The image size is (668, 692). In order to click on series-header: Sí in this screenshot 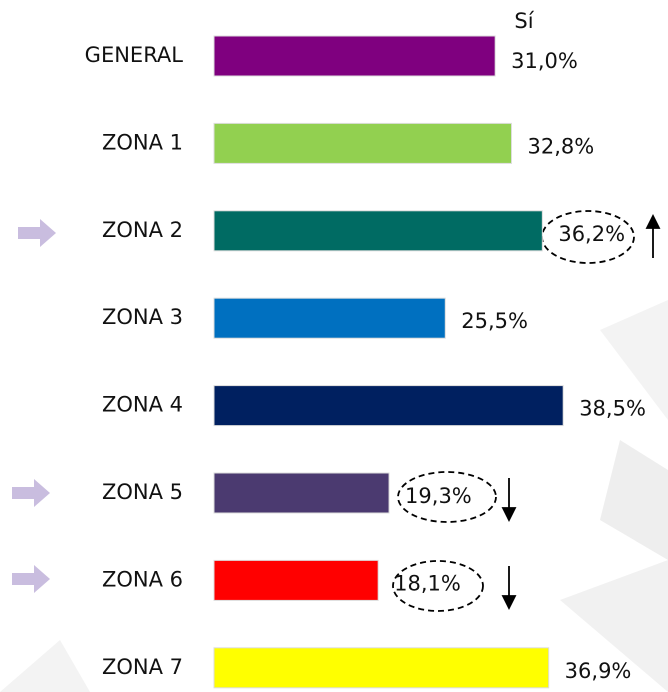, I will do `click(524, 21)`.